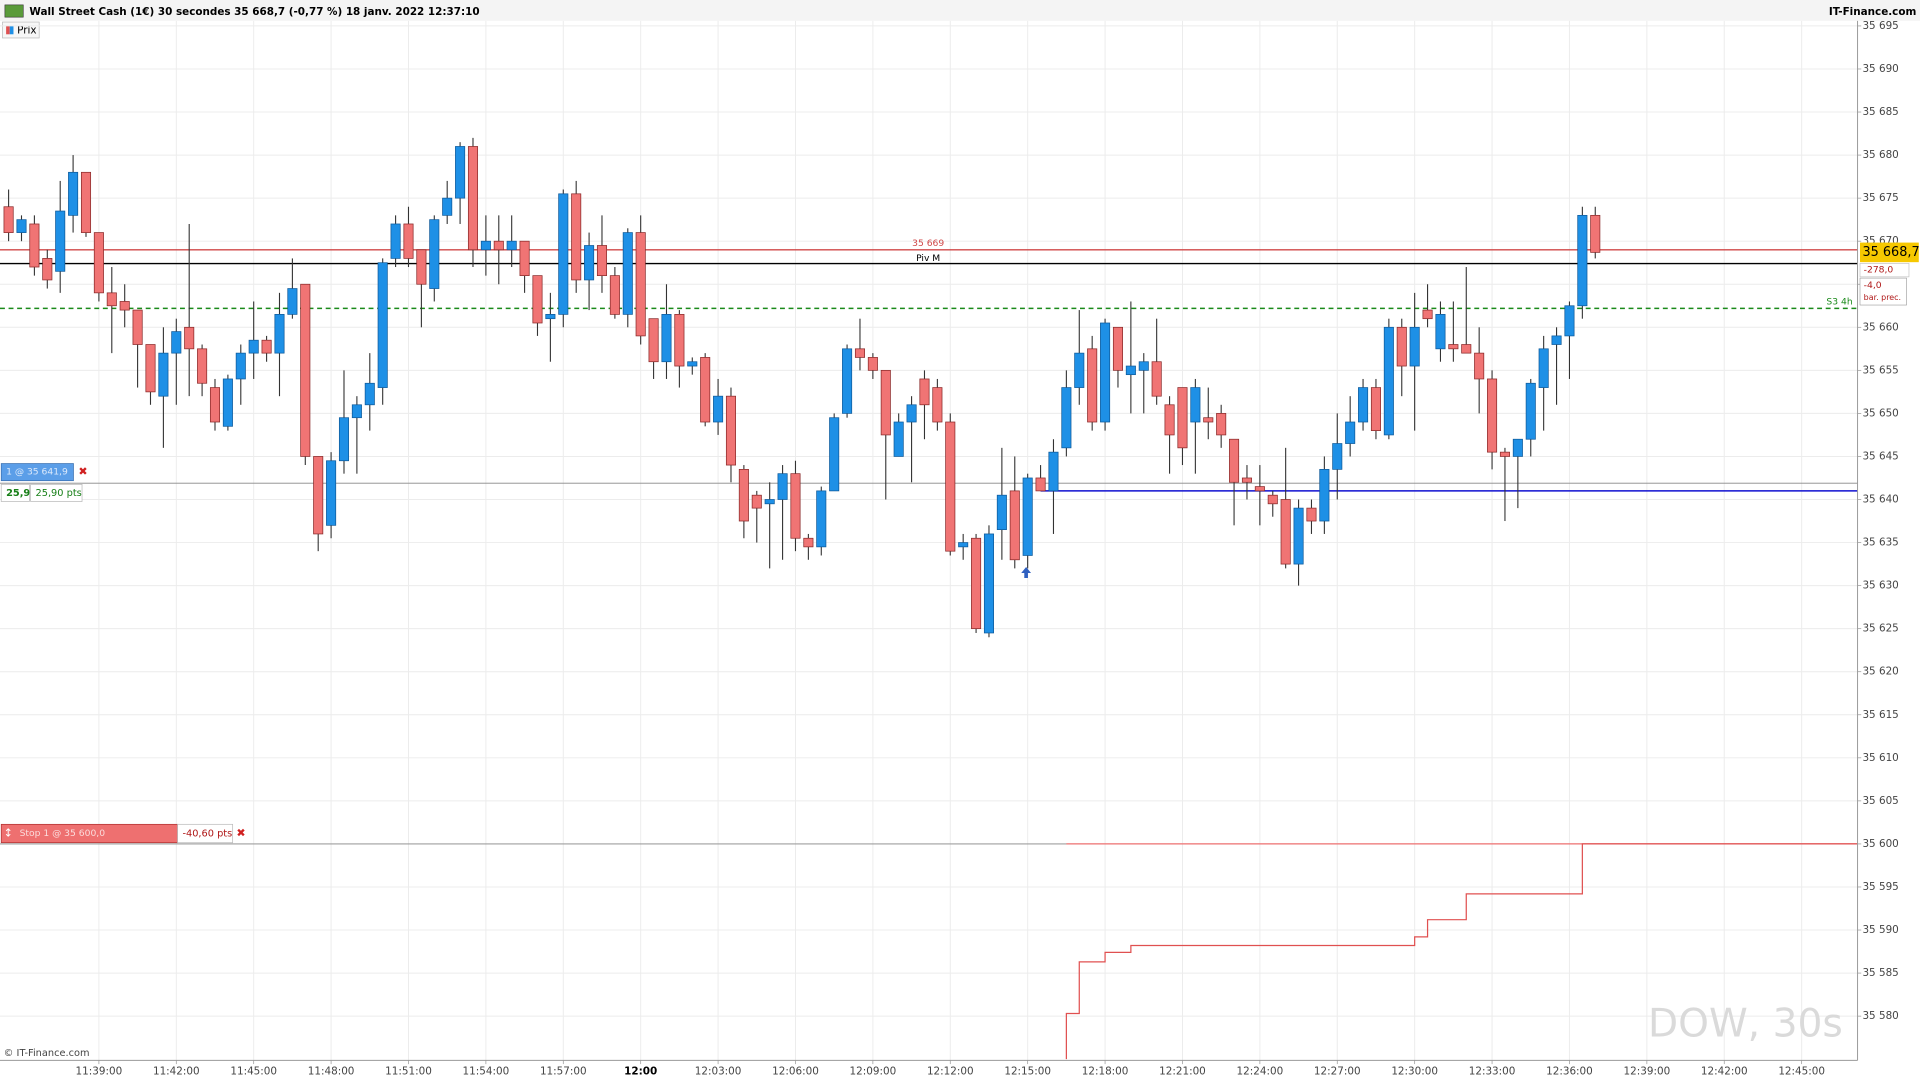  Describe the element at coordinates (1414, 1071) in the screenshot. I see `x-tick-label: 12:30:00` at that location.